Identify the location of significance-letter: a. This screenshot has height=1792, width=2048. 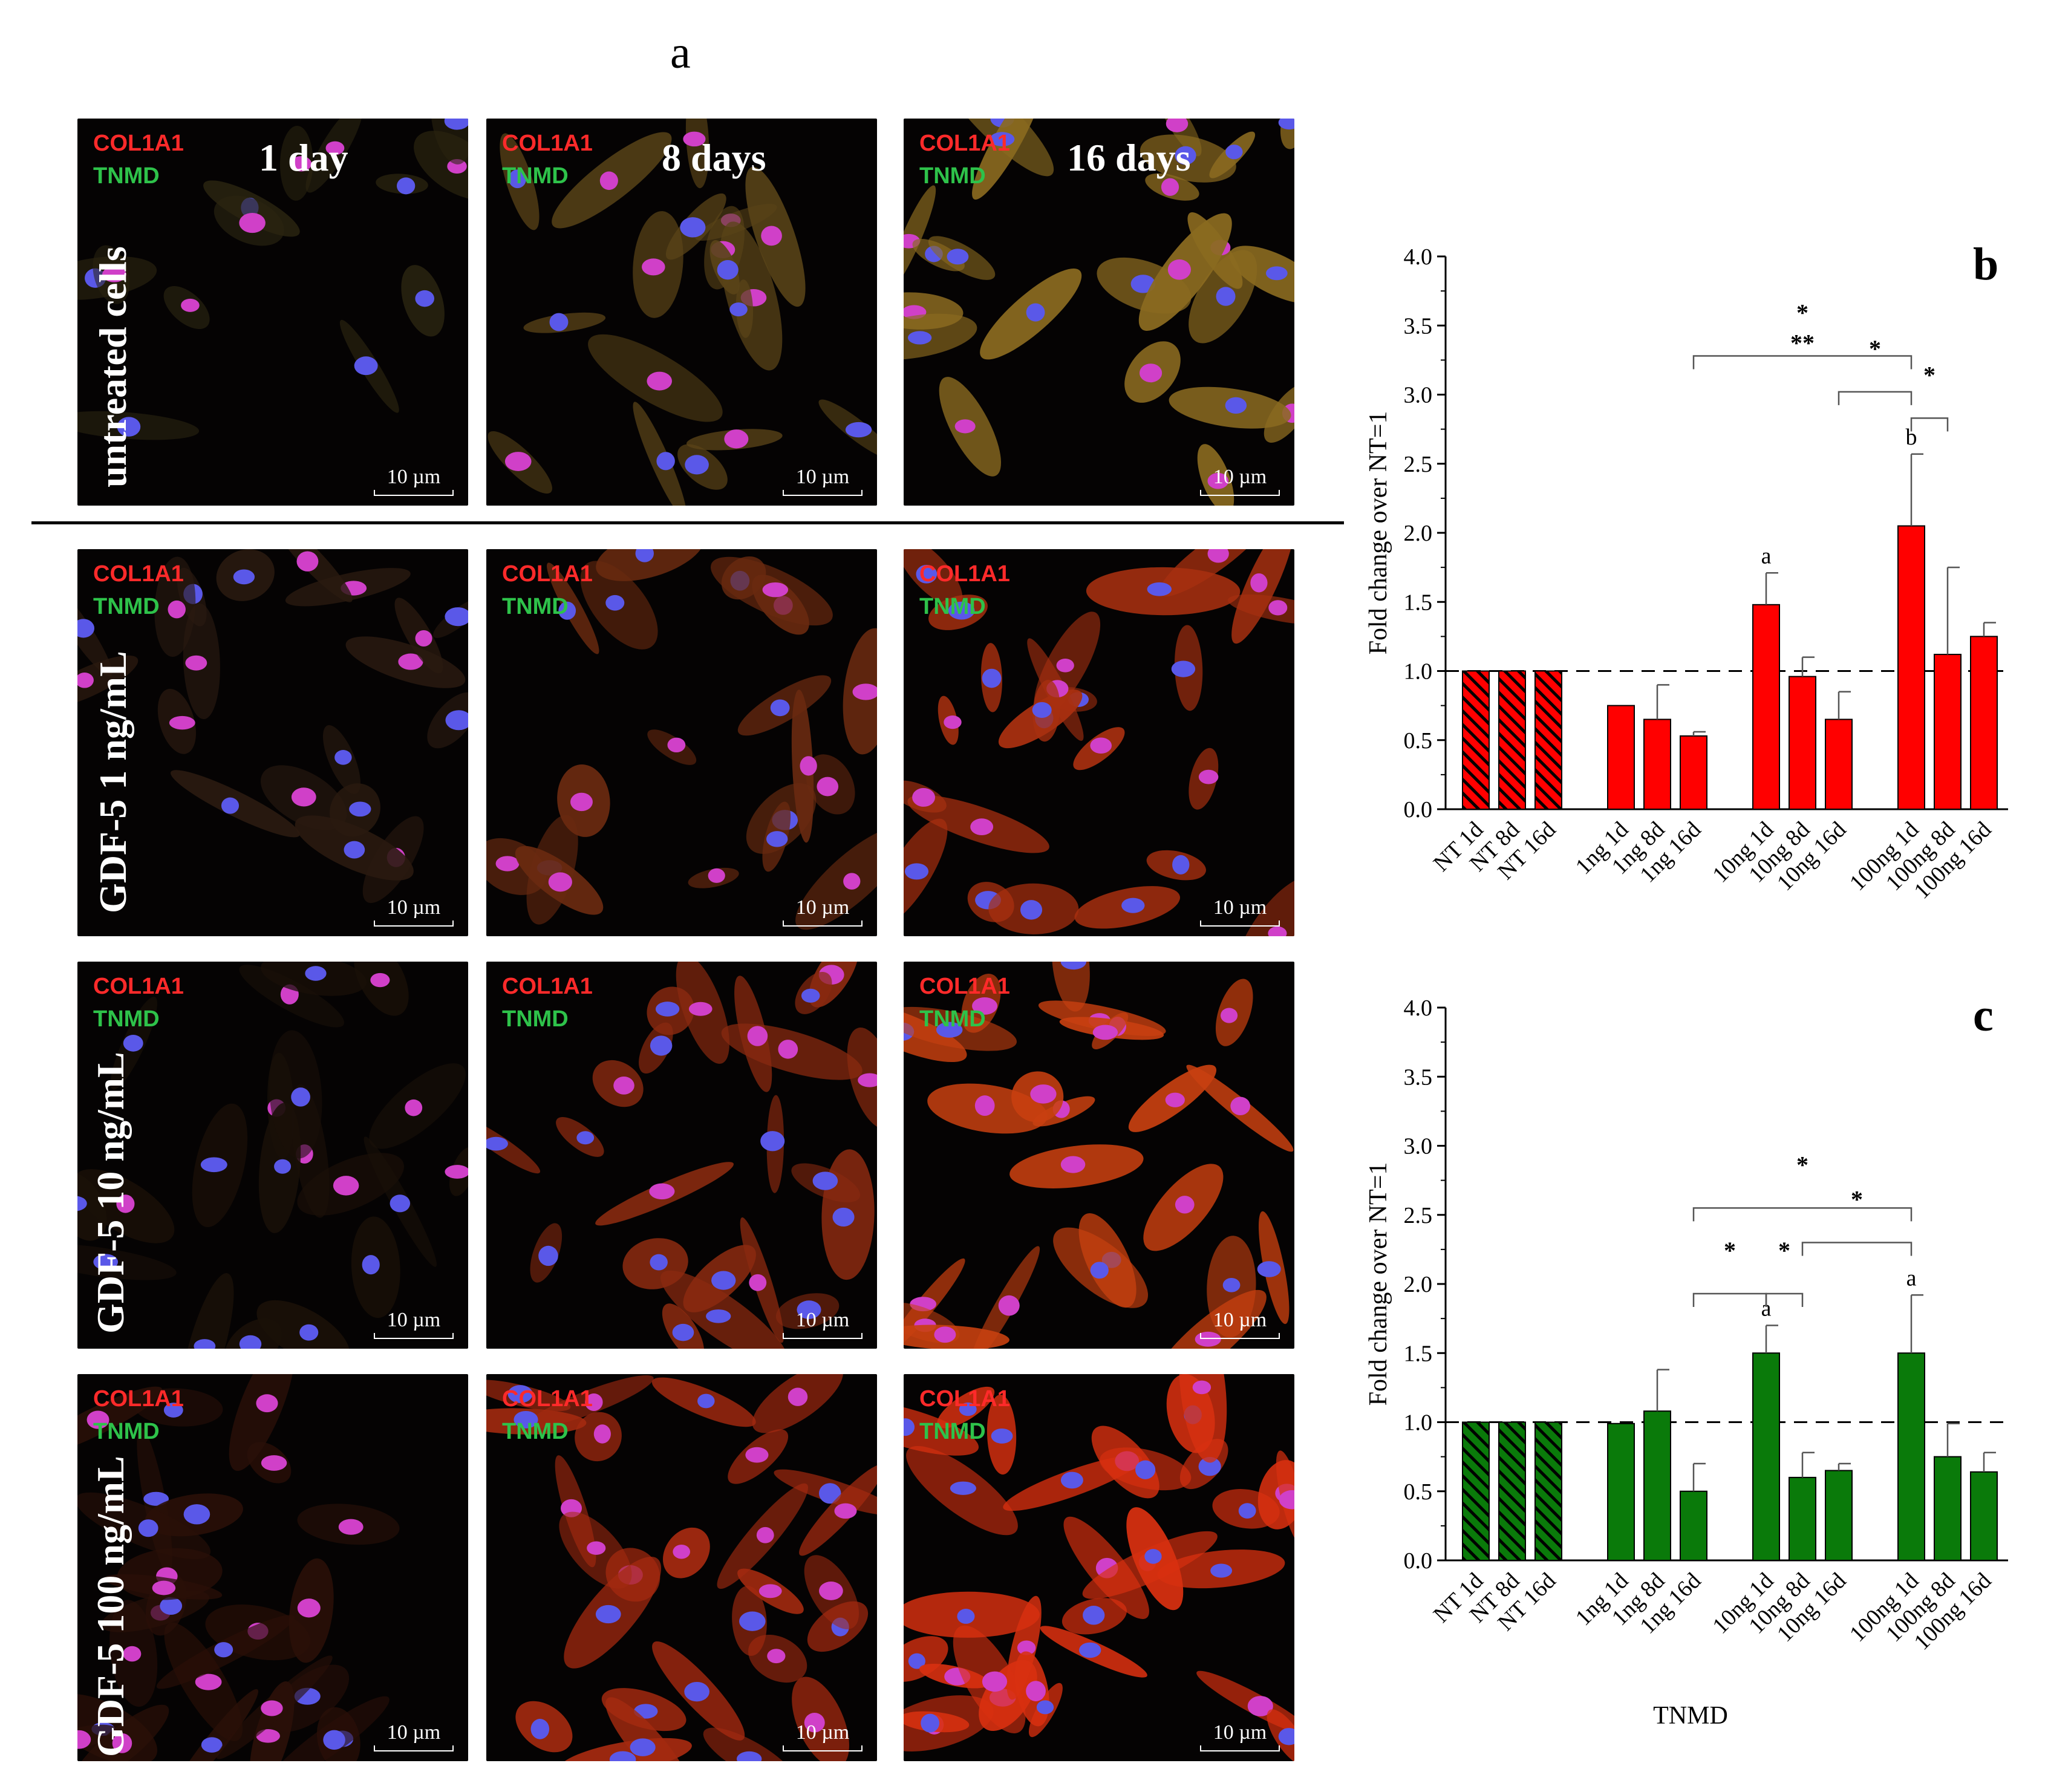
(1766, 556).